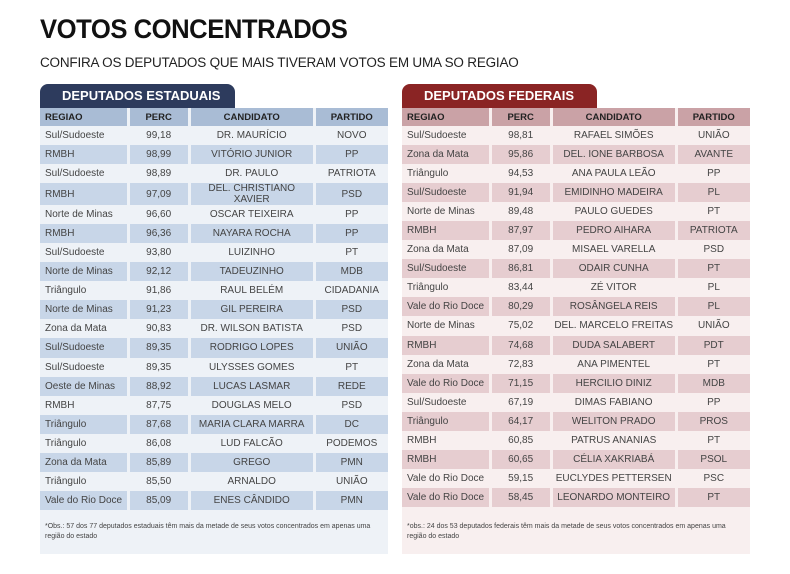 The height and width of the screenshot is (574, 790). I want to click on column-header-partido: PARTIDO, so click(713, 117).